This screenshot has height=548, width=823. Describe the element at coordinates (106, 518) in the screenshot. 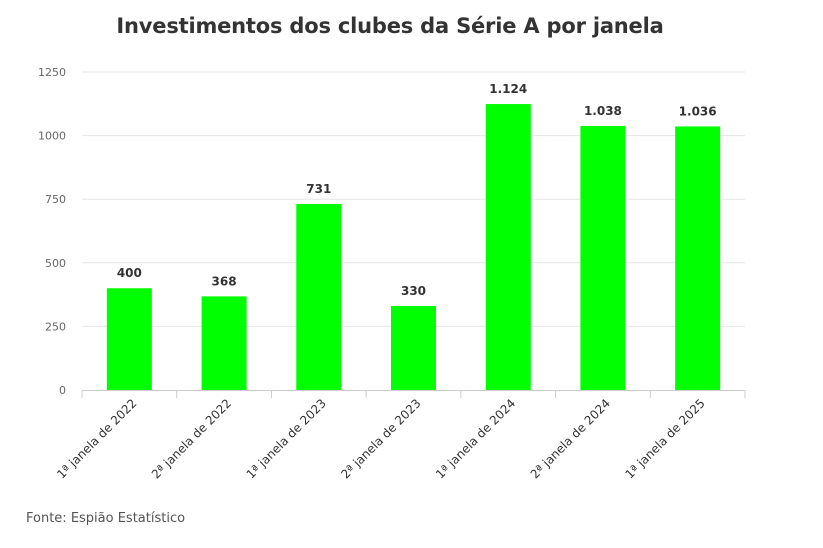

I see `source-note: Fonte: Espião Estatístico` at that location.